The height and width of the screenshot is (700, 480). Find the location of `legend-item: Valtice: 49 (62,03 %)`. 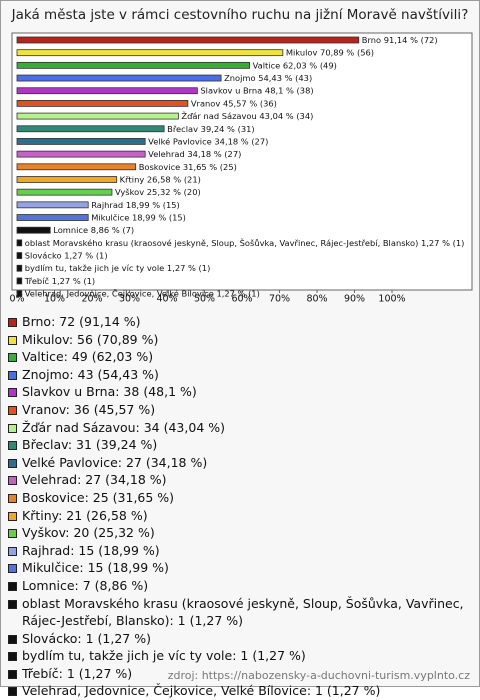

legend-item: Valtice: 49 (62,03 %) is located at coordinates (241, 357).